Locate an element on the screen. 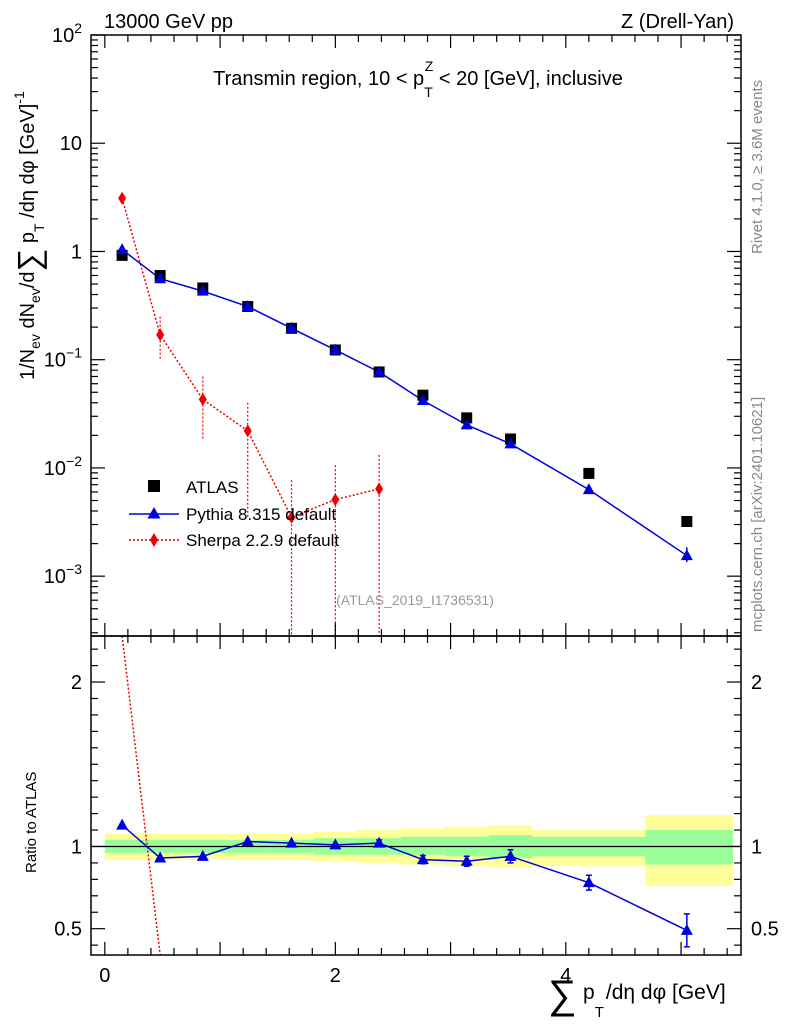 Image resolution: width=786 pixels, height=1024 pixels. main-y-tick-label: 10⁻¹ is located at coordinates (63, 358).